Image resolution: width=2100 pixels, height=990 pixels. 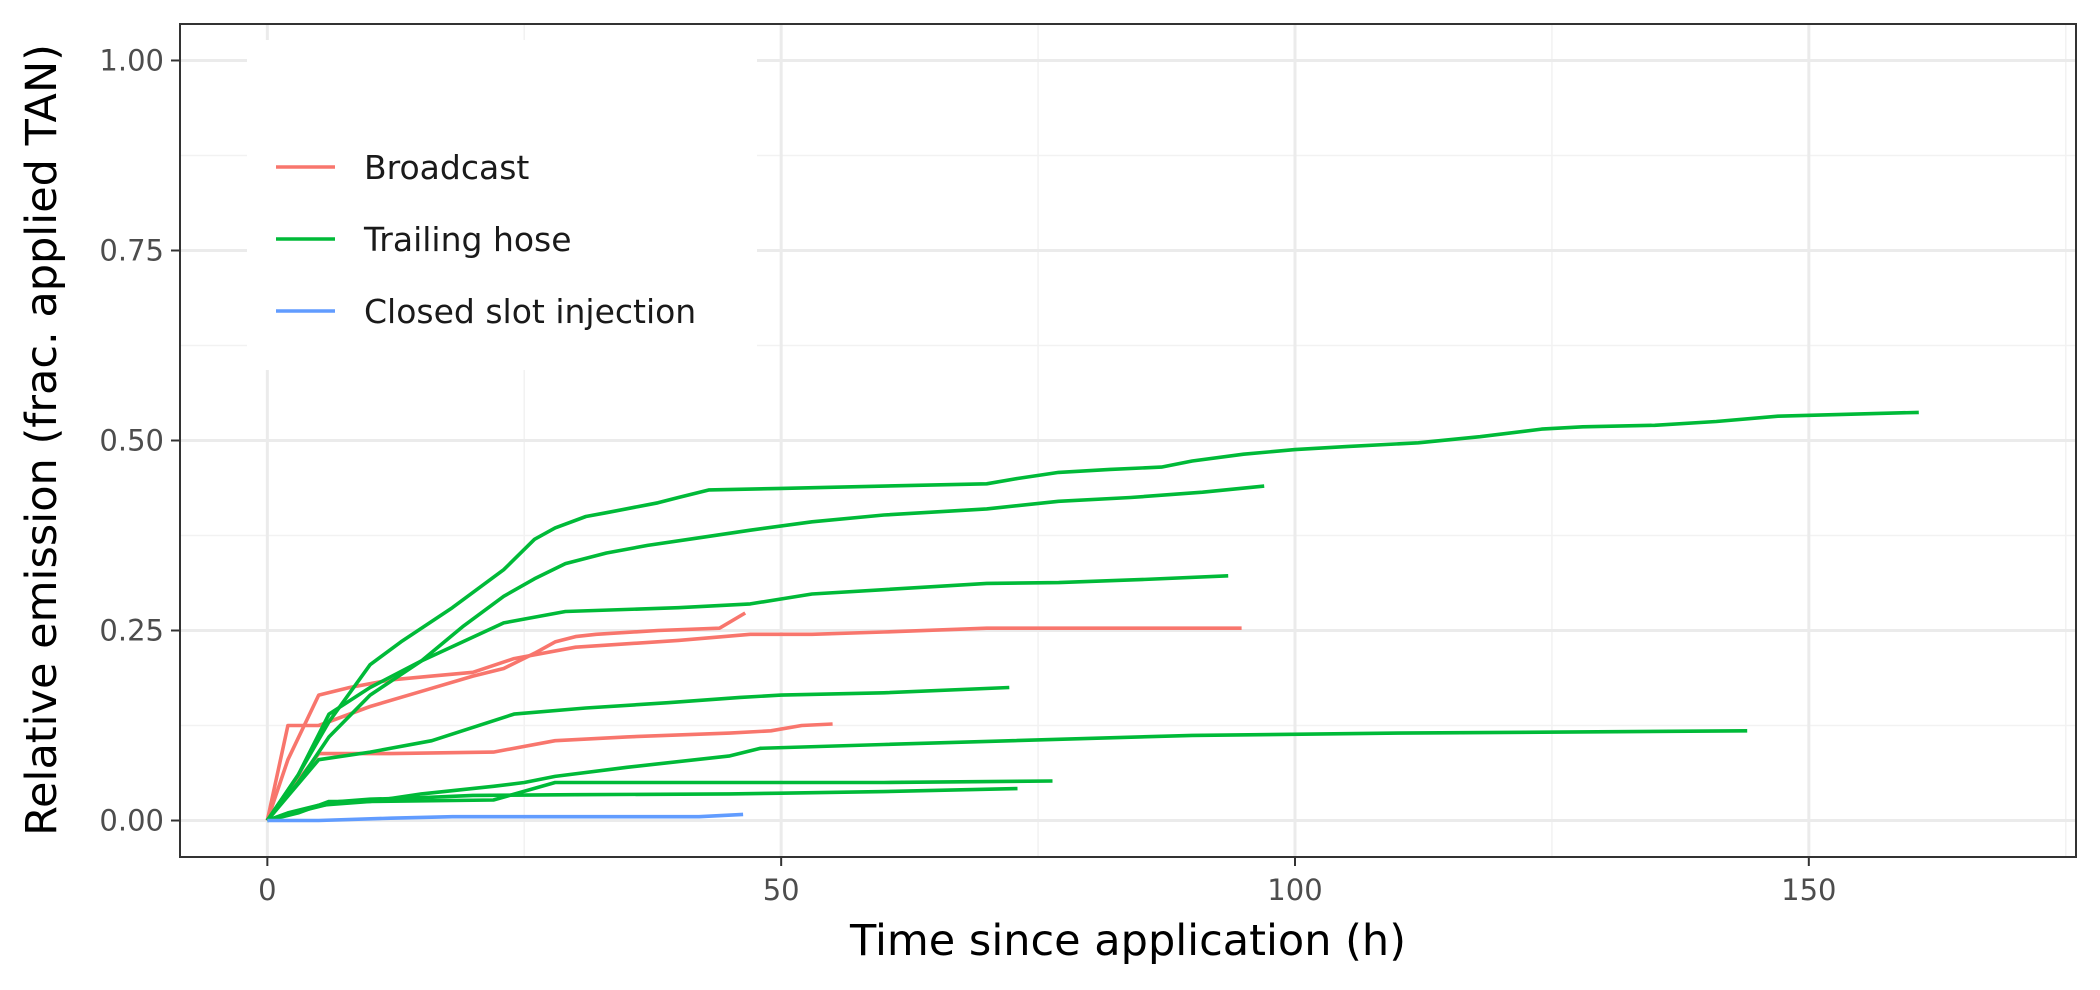 What do you see at coordinates (467, 239) in the screenshot?
I see `legend-label-trailing-hose: Trailing hose` at bounding box center [467, 239].